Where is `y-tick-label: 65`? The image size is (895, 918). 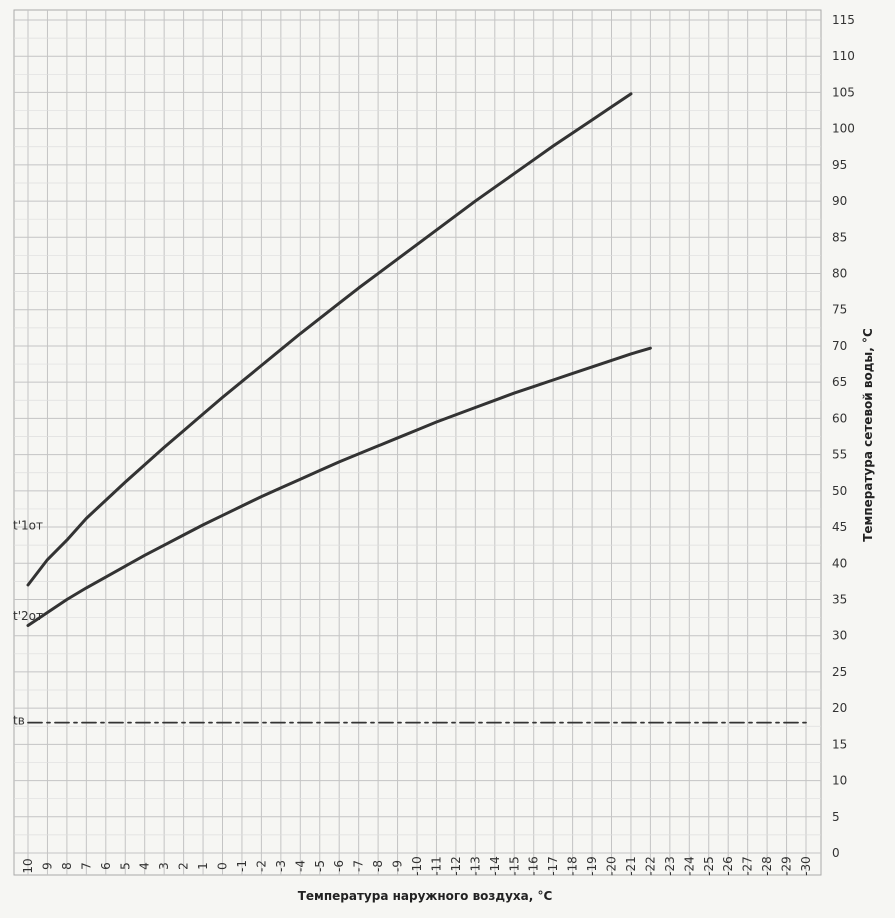
y-tick-label: 65 is located at coordinates (839, 382).